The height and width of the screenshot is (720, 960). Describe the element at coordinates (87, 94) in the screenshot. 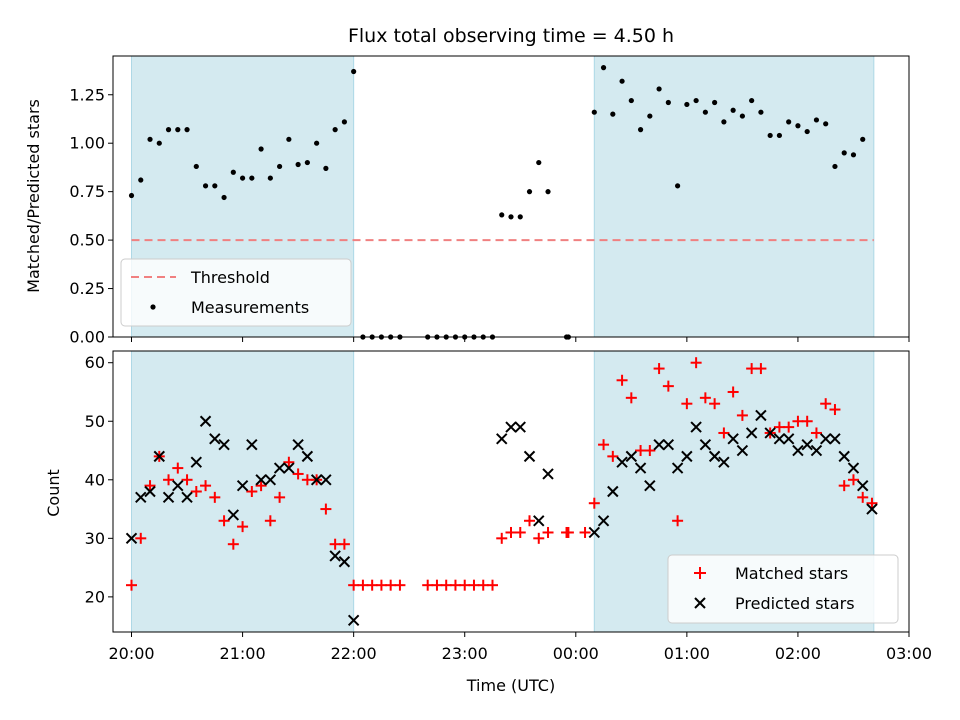

I see `top-y-tick-label: 1.25` at that location.